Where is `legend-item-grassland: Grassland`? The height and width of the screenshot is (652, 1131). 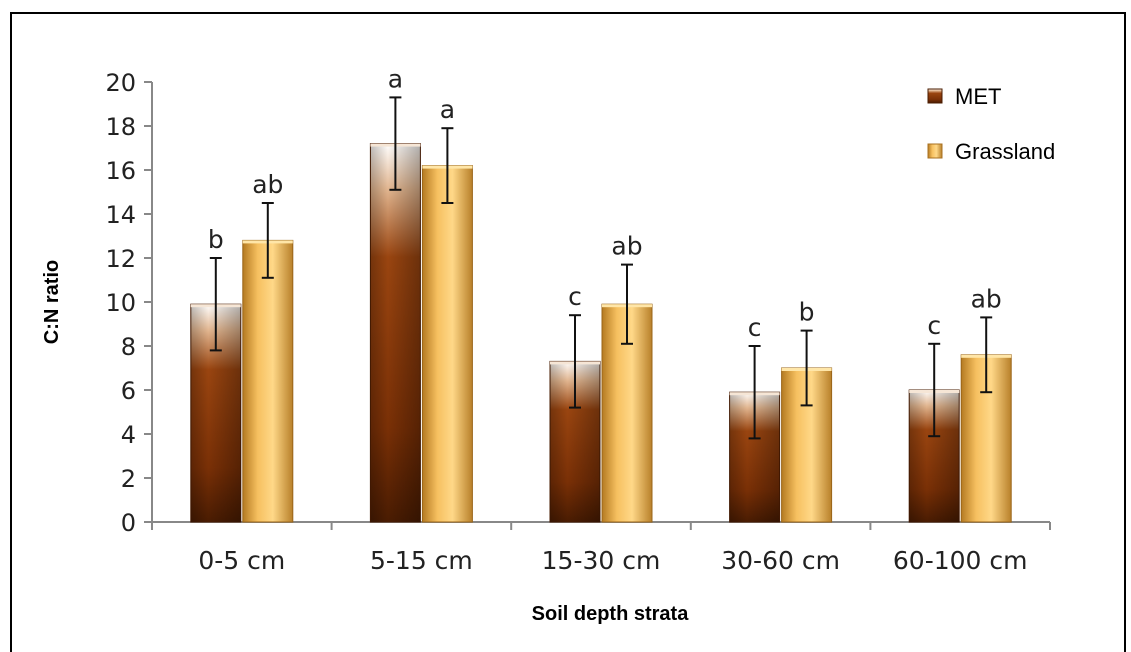 legend-item-grassland: Grassland is located at coordinates (991, 151).